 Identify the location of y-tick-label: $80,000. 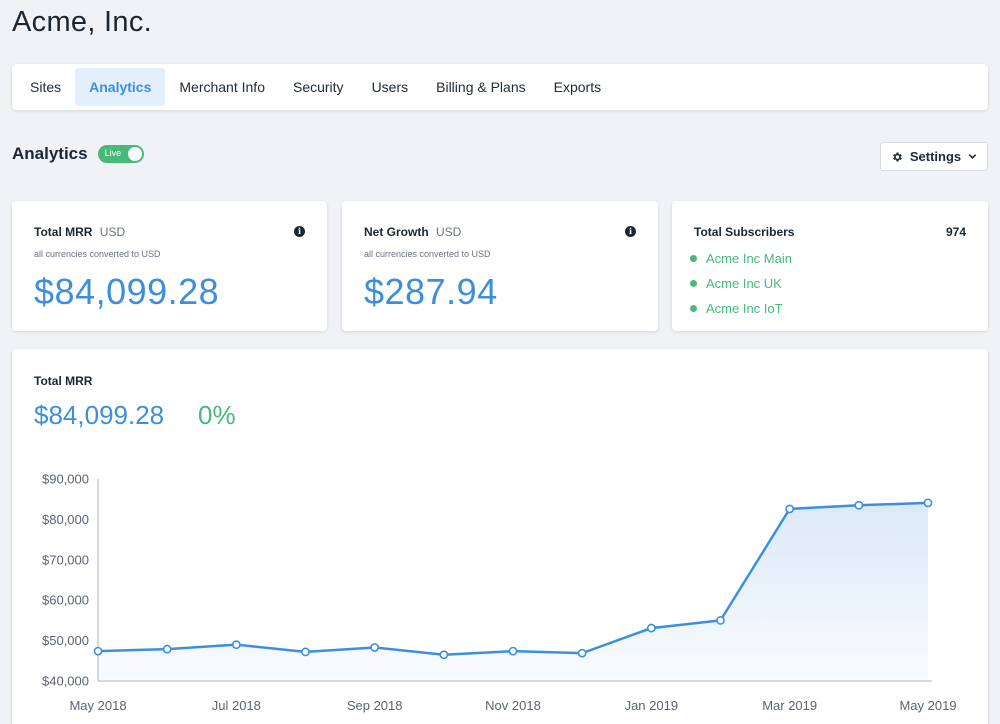
(65, 519).